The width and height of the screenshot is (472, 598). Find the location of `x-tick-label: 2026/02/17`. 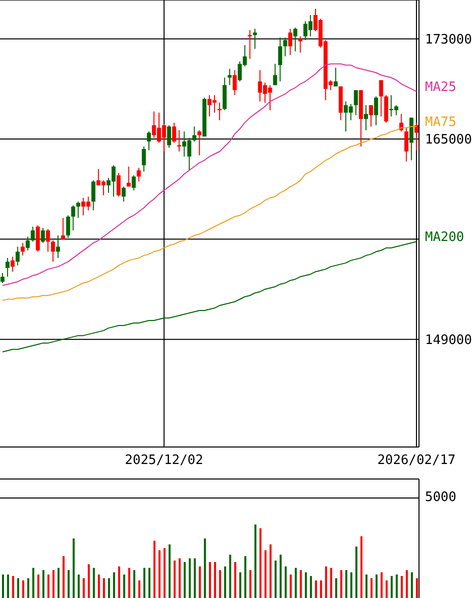

x-tick-label: 2026/02/17 is located at coordinates (416, 460).